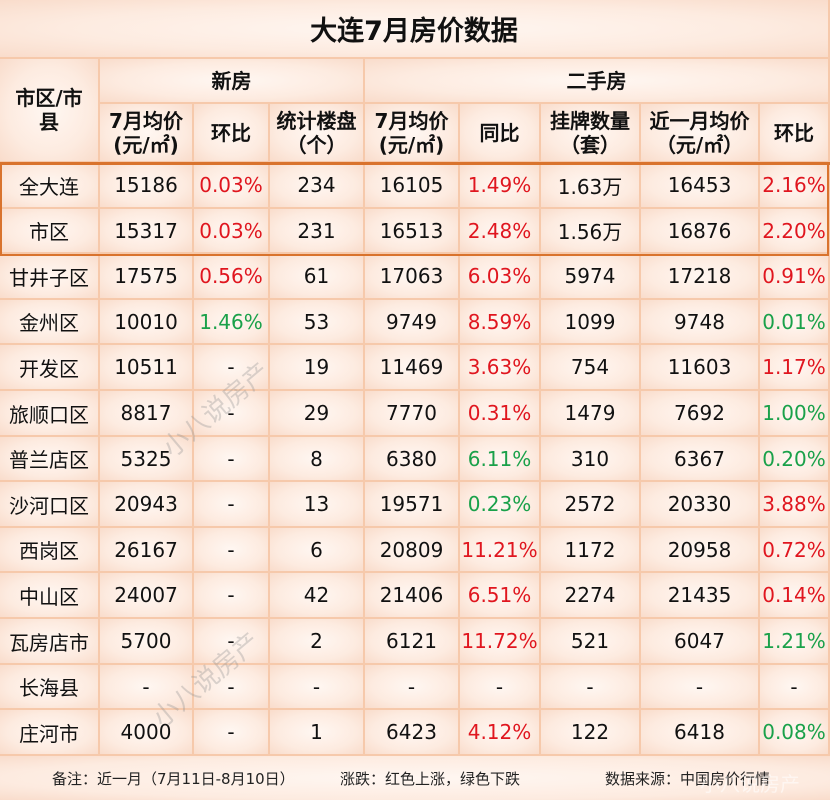  What do you see at coordinates (590, 144) in the screenshot?
I see `column-header-line2: （套）` at bounding box center [590, 144].